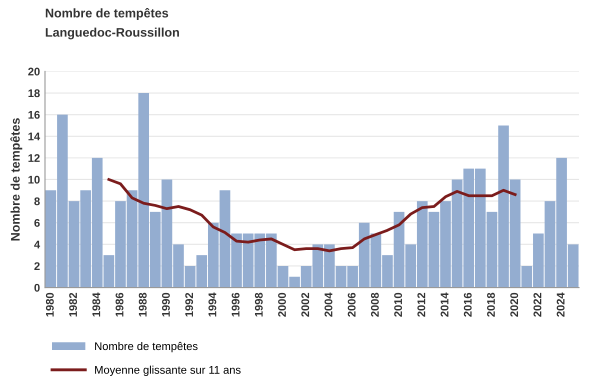 The height and width of the screenshot is (386, 600). Describe the element at coordinates (34, 114) in the screenshot. I see `y-tick-label: 16` at that location.